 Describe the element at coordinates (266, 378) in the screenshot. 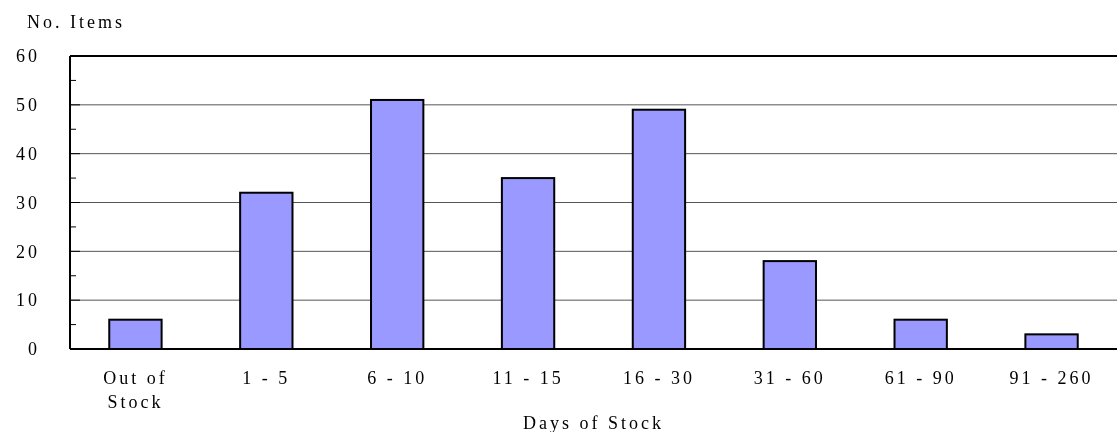

I see `x-tick-label: 1 - 5` at that location.